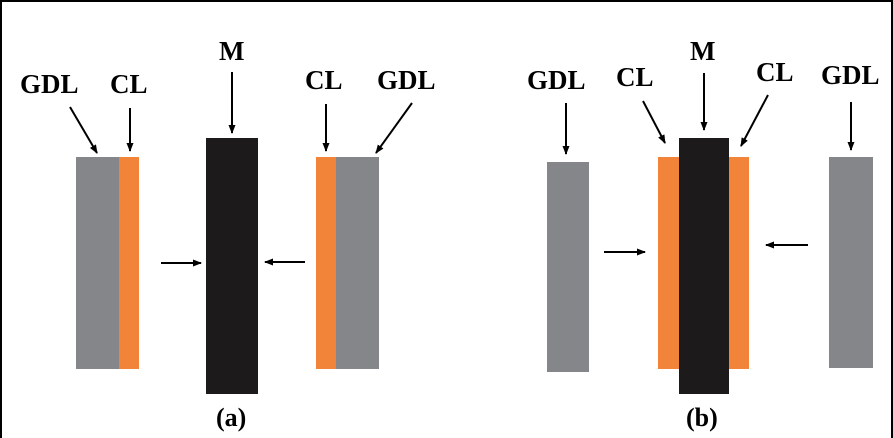  I want to click on gdl-left-a, so click(97, 263).